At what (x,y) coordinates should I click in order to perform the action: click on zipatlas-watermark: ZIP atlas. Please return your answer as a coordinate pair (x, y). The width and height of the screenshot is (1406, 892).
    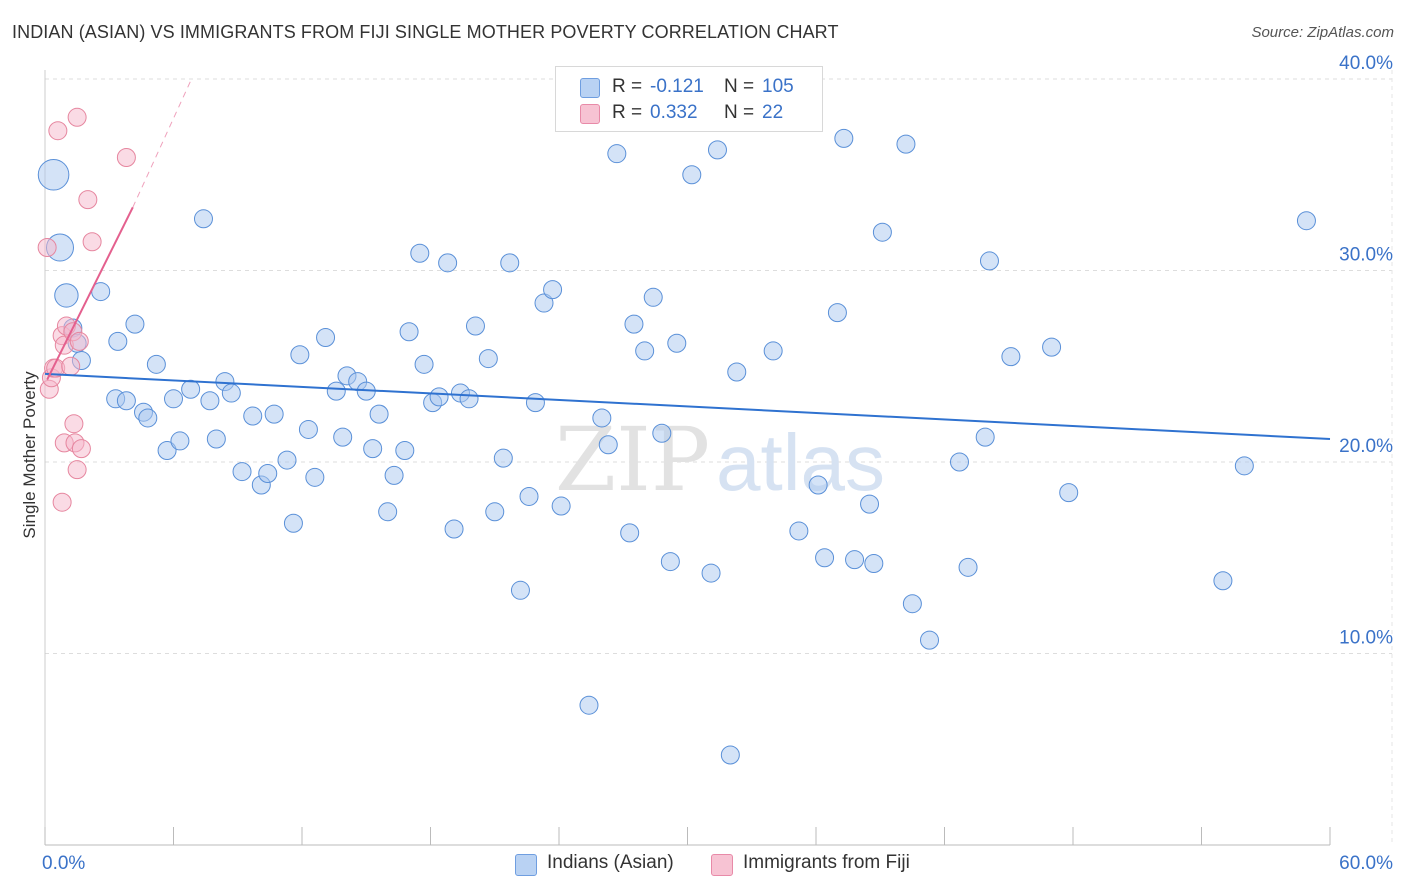
    Looking at the image, I should click on (720, 459).